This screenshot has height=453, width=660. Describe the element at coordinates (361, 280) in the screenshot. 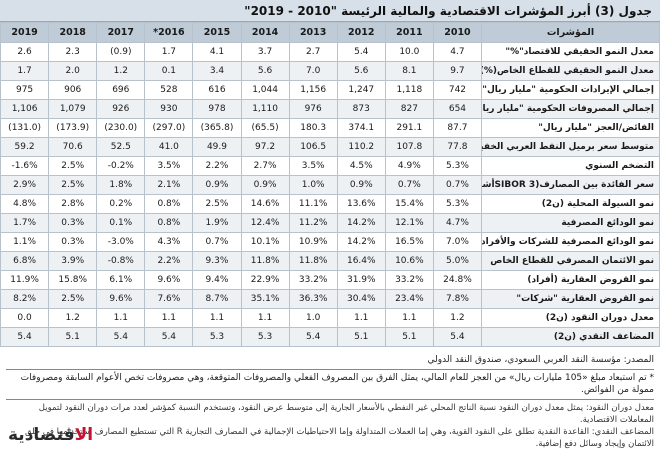

I see `table-cell: 31.9%` at that location.